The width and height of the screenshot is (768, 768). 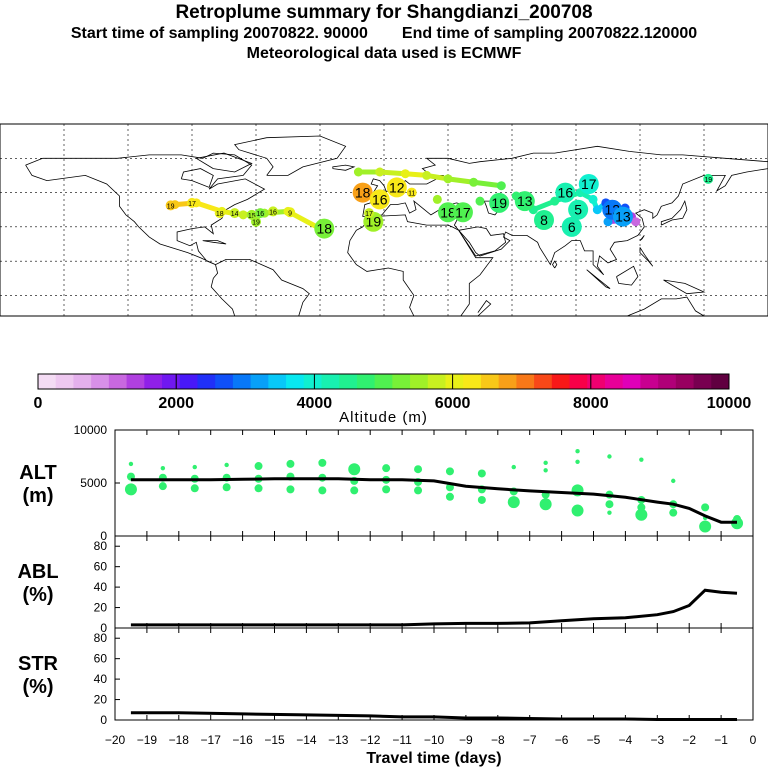 What do you see at coordinates (598, 279) in the screenshot?
I see `sumatra-outline` at bounding box center [598, 279].